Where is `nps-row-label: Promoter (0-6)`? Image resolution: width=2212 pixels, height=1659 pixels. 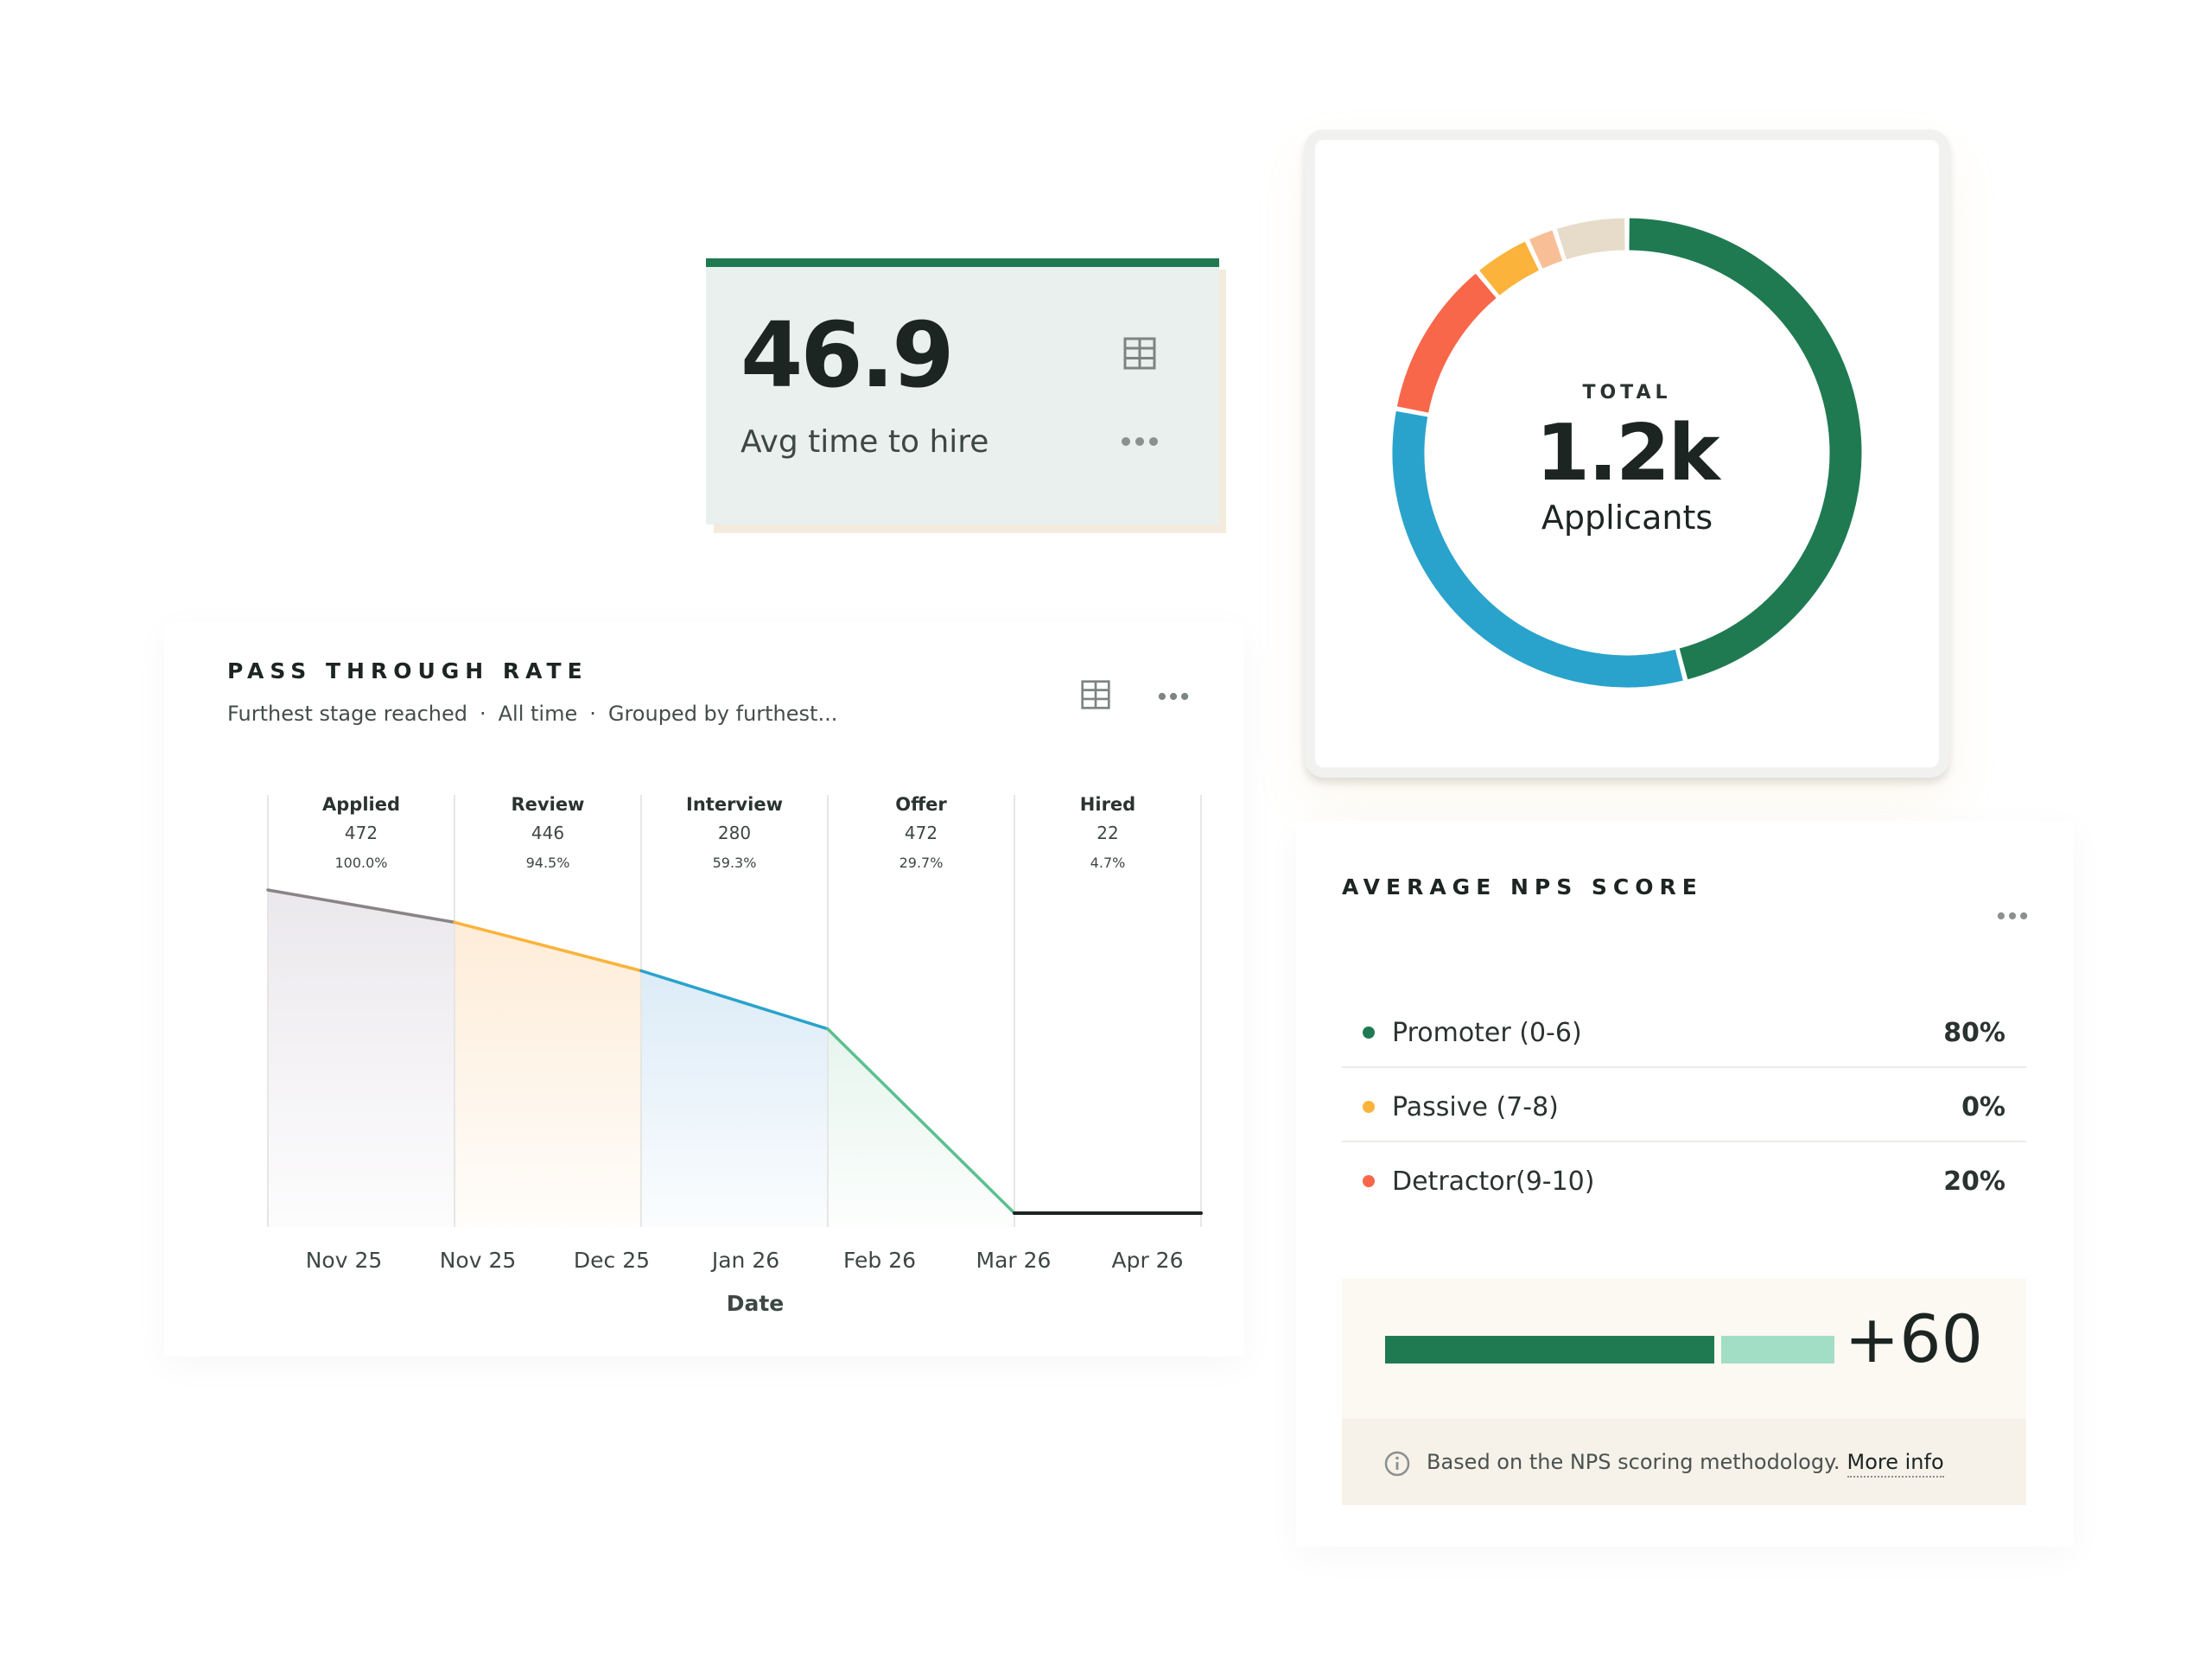
nps-row-label: Promoter (0-6) is located at coordinates (1487, 1033).